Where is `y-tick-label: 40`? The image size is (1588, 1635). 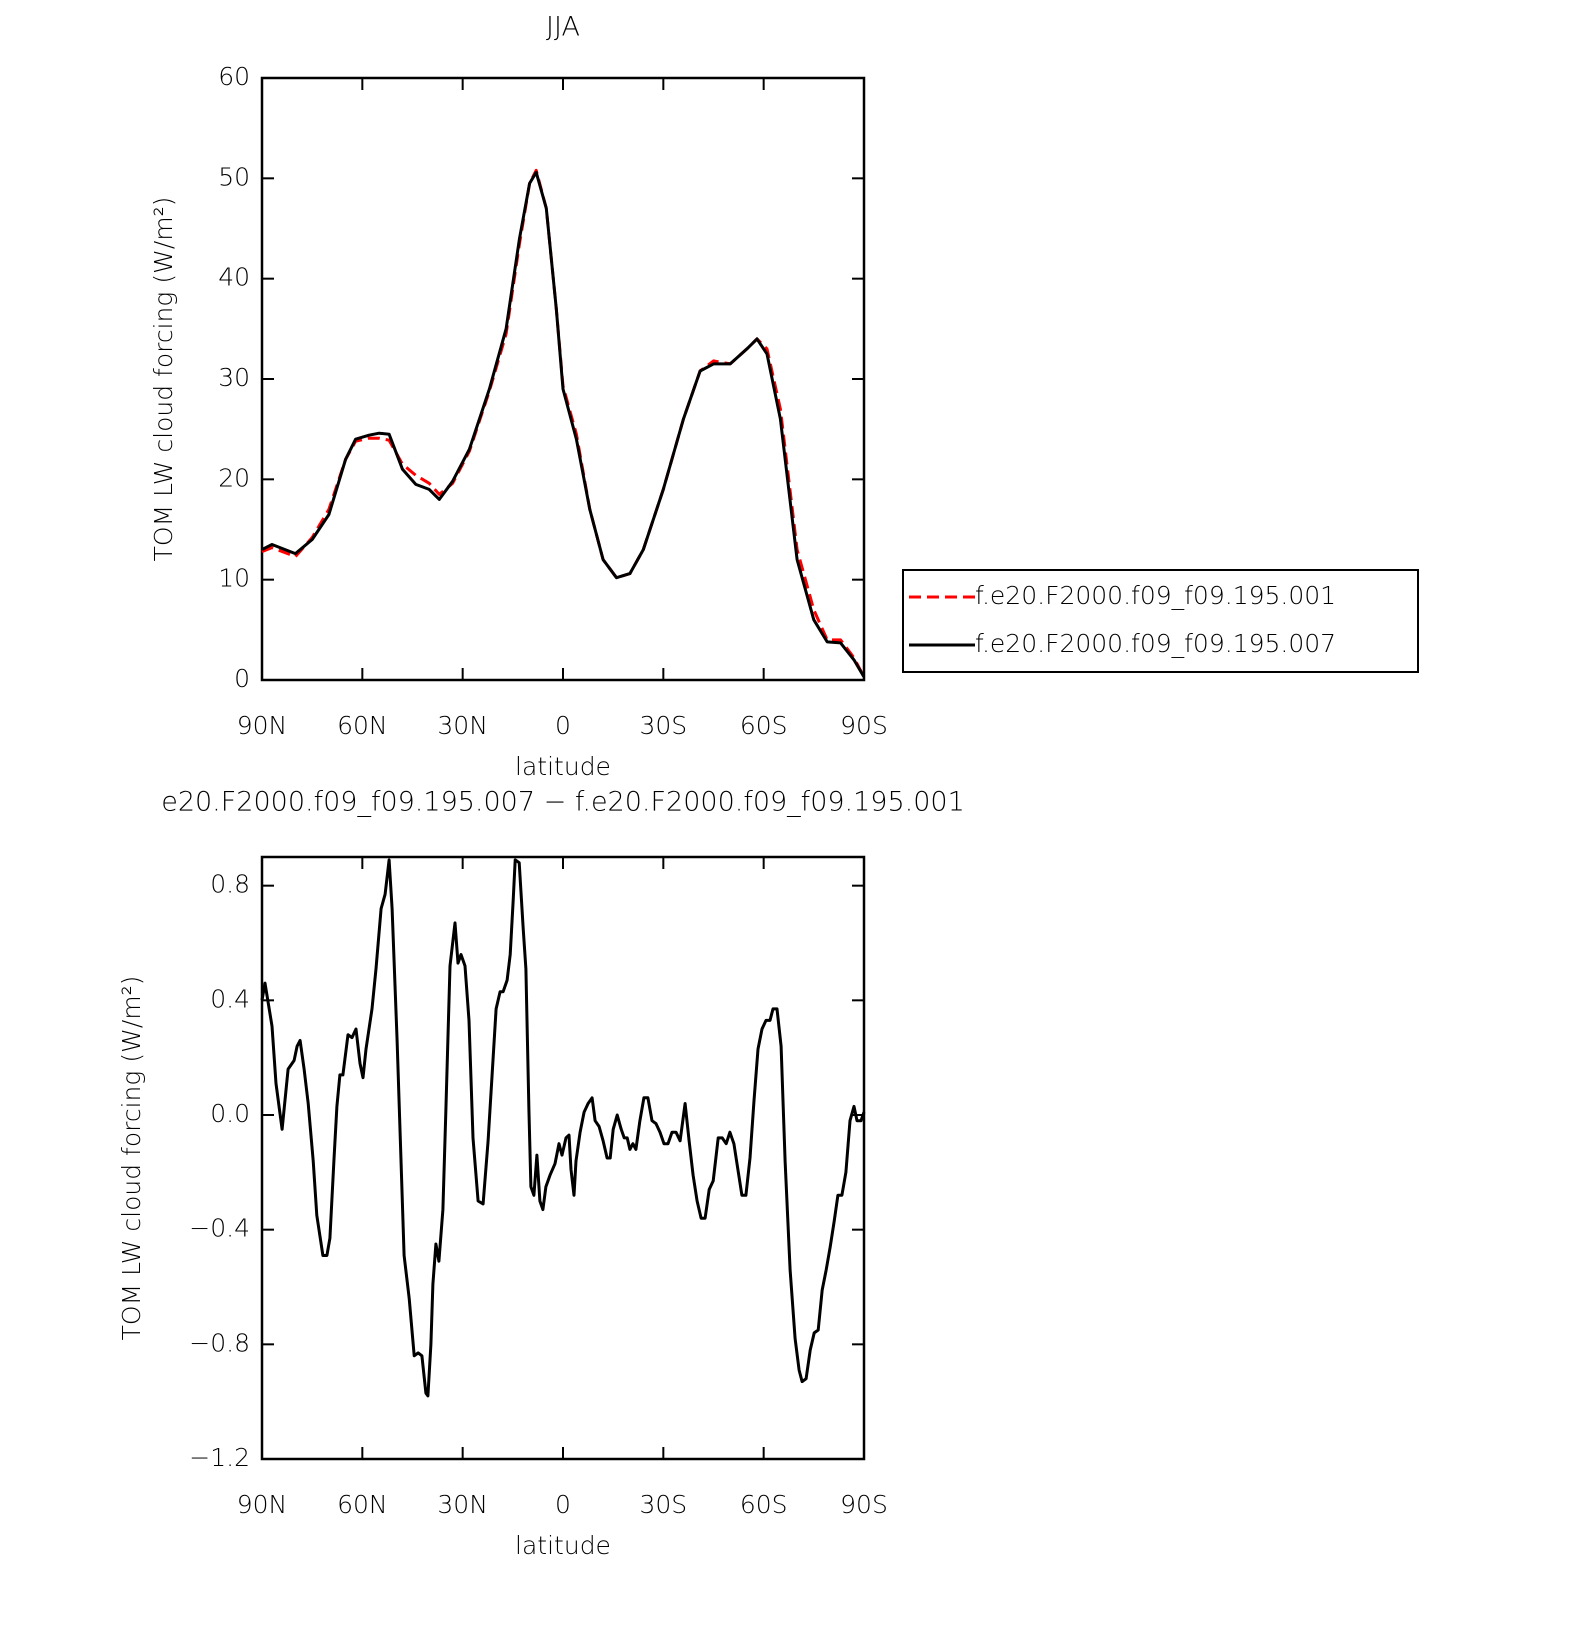
y-tick-label: 40 is located at coordinates (234, 277).